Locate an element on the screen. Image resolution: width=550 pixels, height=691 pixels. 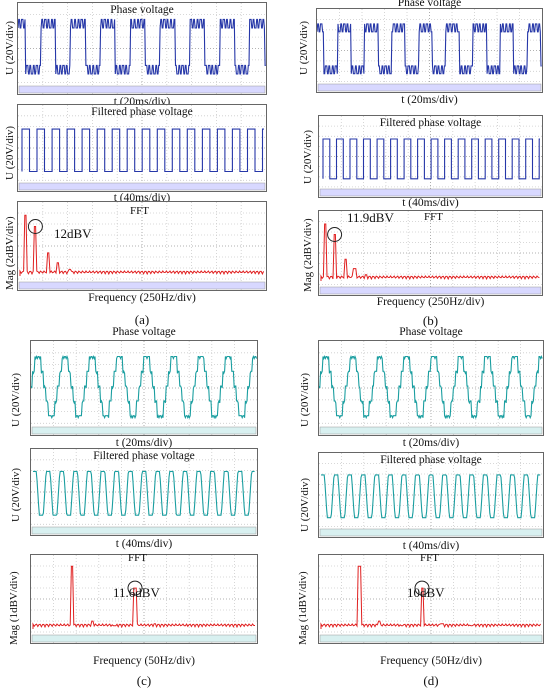
fft-annotation: 11.6dBV is located at coordinates (136, 592).